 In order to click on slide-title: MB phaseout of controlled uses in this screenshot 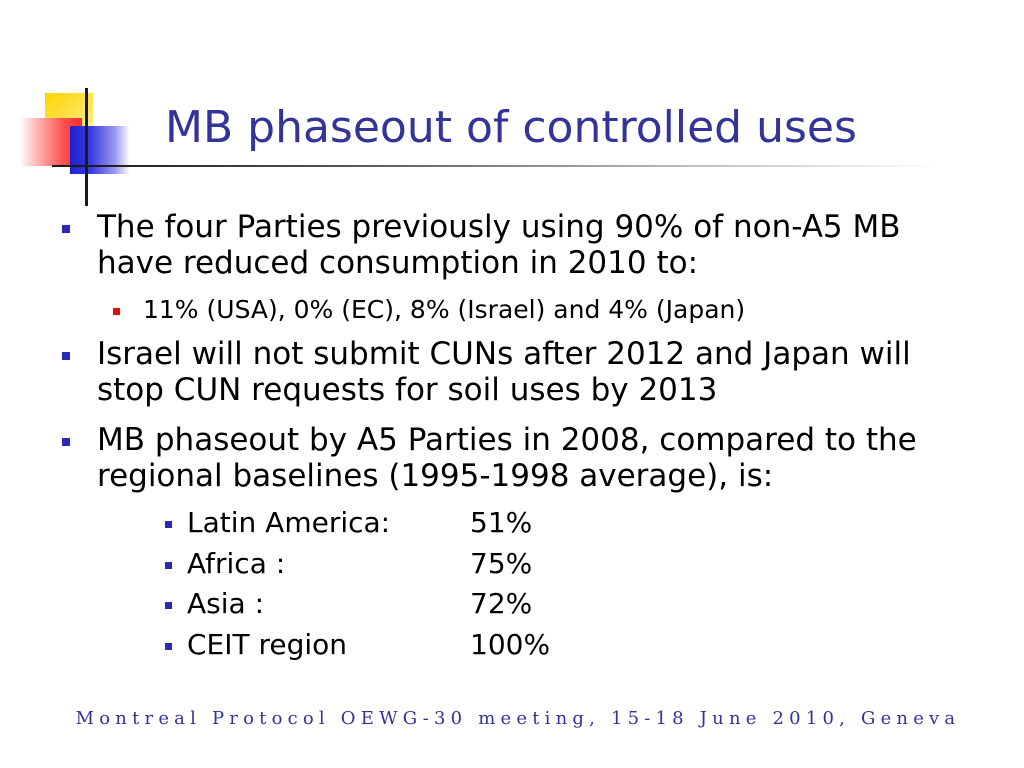, I will do `click(511, 127)`.